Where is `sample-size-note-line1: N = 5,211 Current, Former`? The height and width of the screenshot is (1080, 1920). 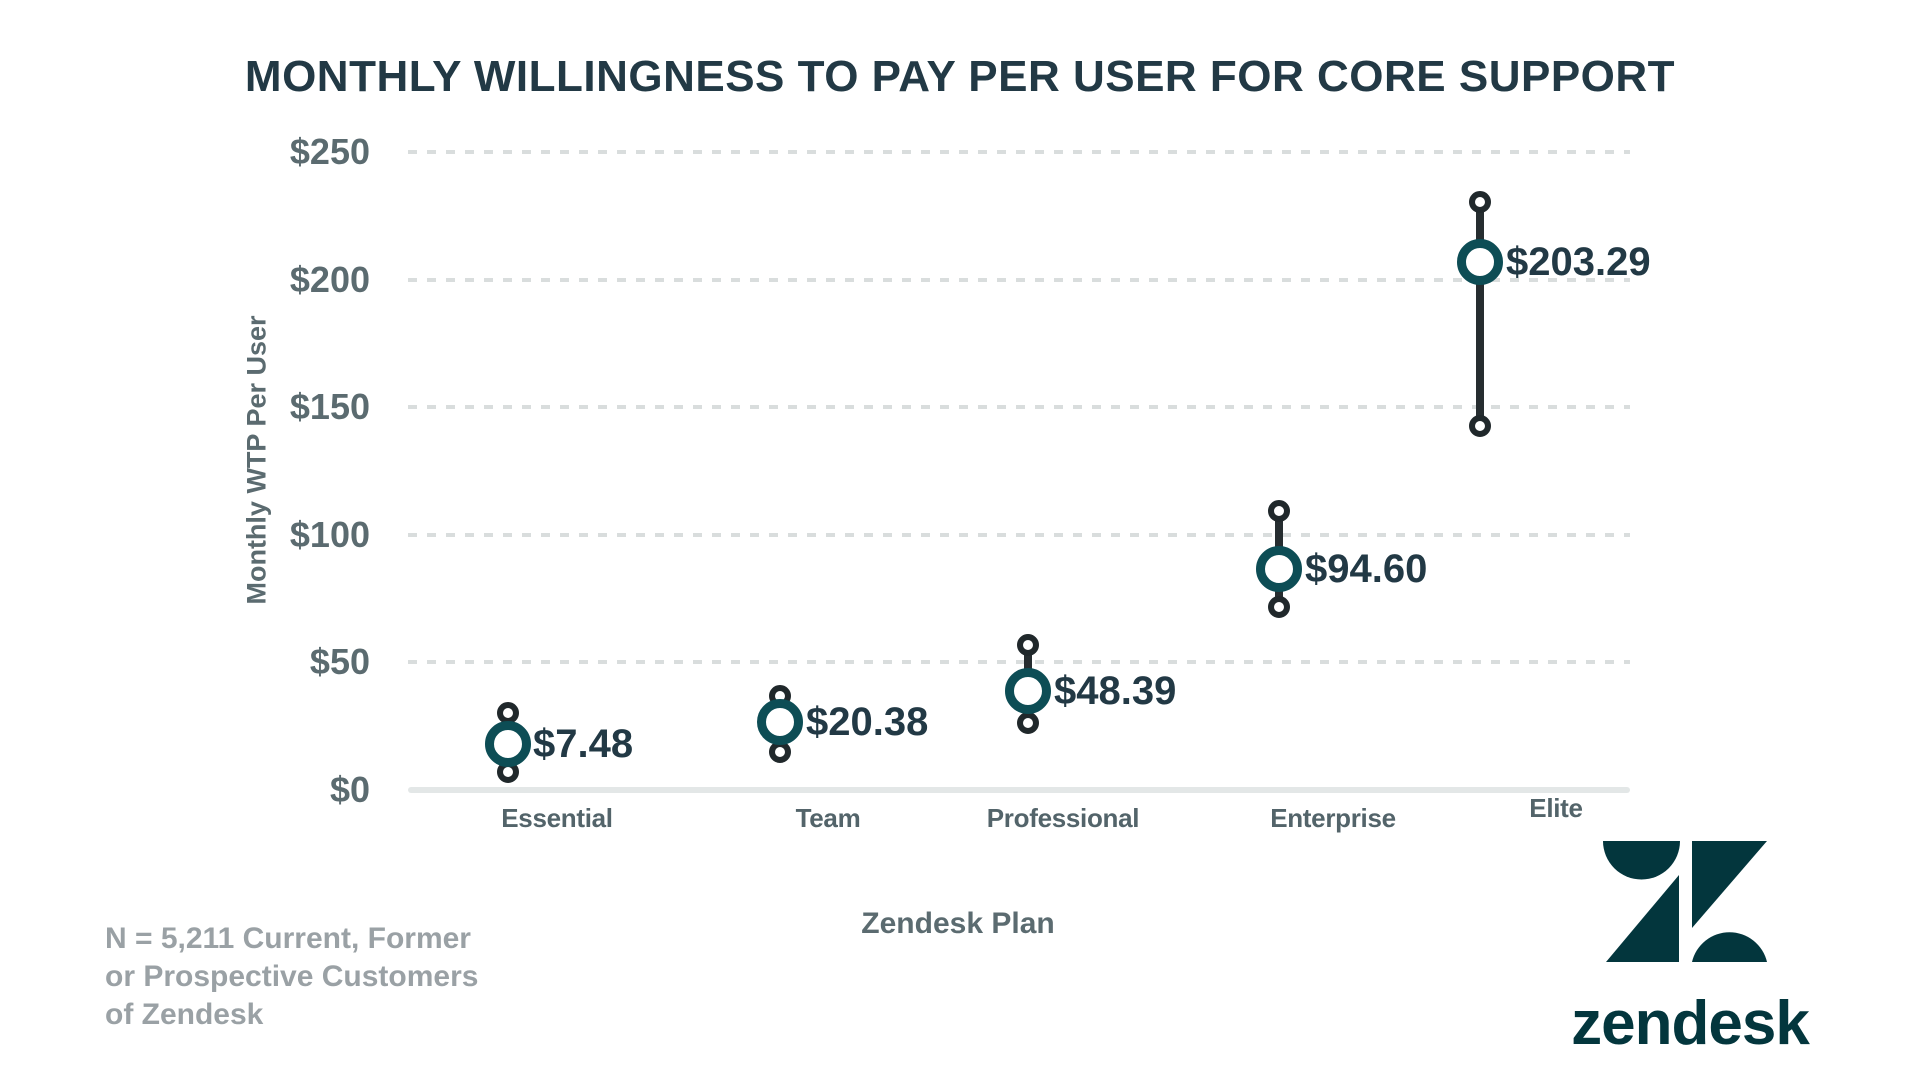
sample-size-note-line1: N = 5,211 Current, Former is located at coordinates (288, 938).